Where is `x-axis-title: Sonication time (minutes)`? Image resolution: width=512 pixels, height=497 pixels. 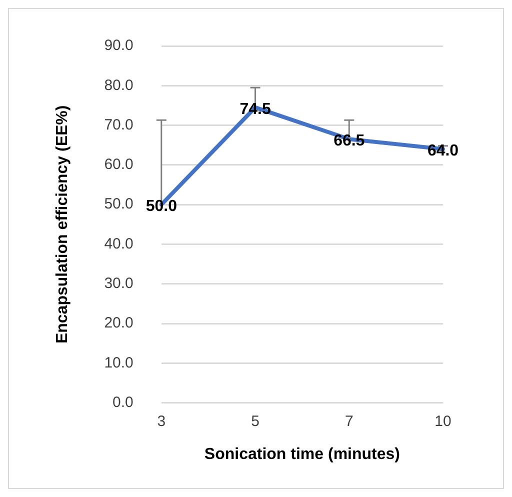 x-axis-title: Sonication time (minutes) is located at coordinates (302, 454).